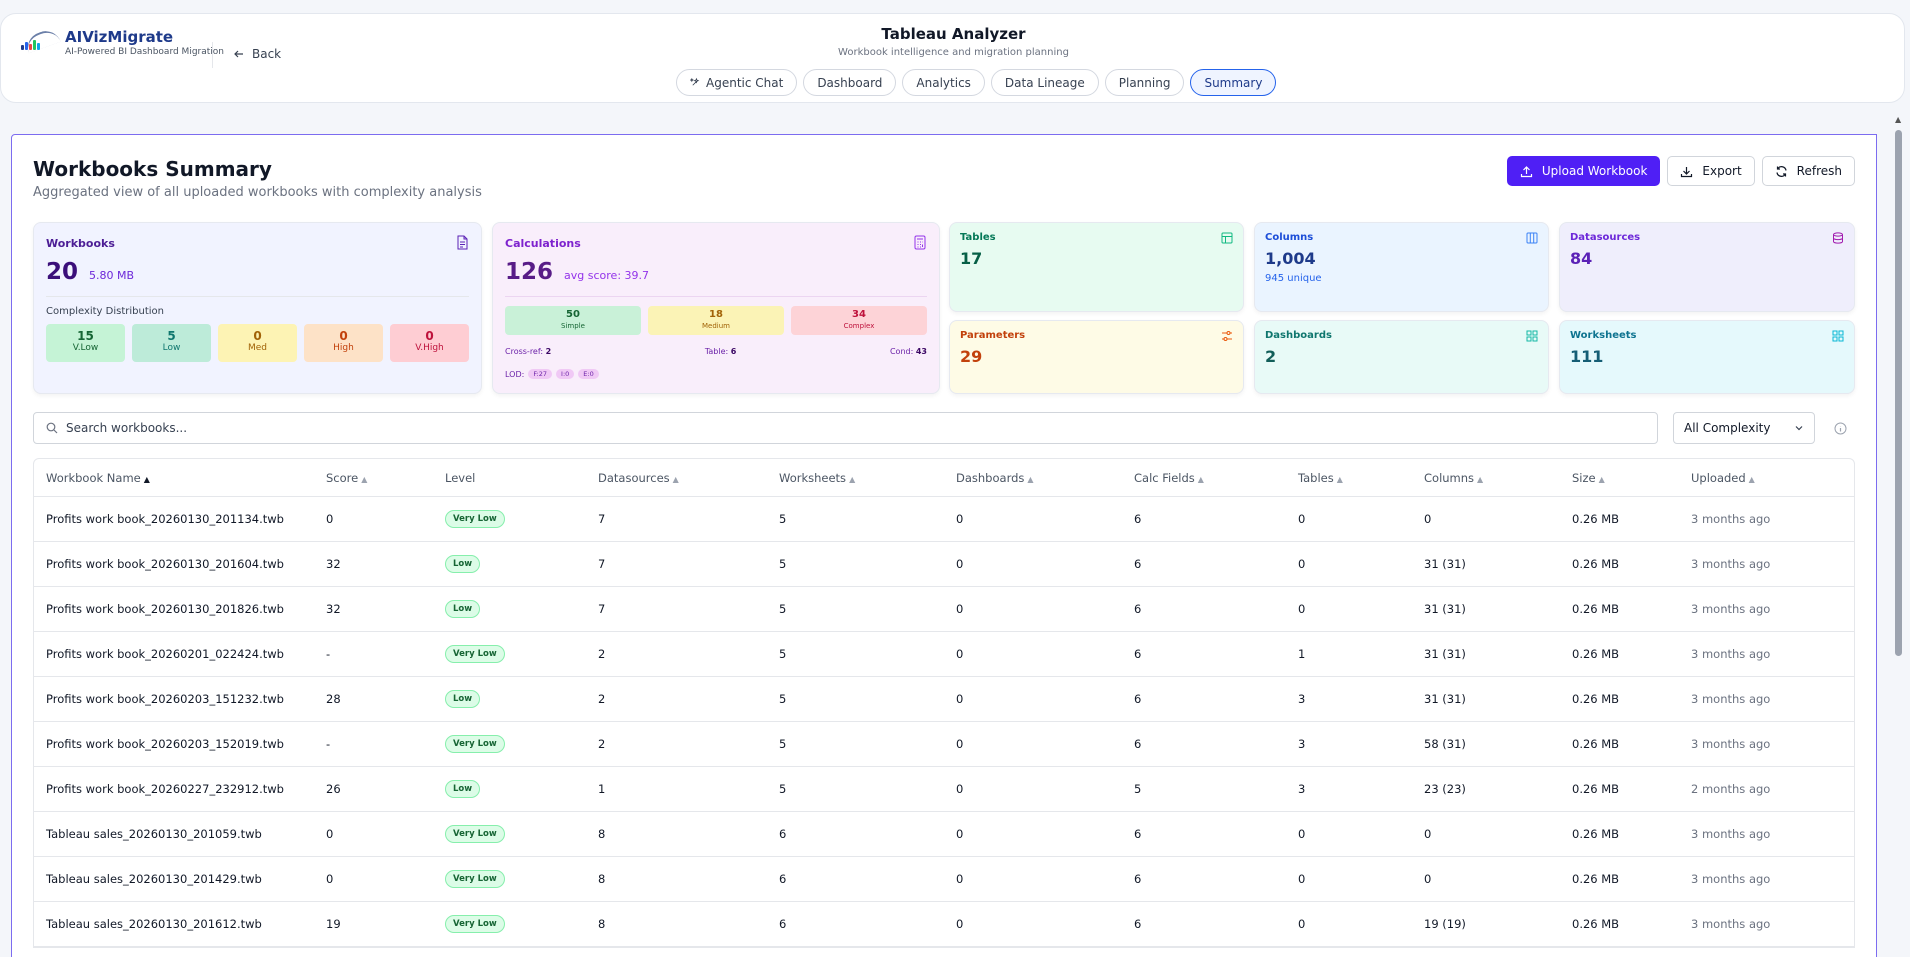 Image resolution: width=1910 pixels, height=957 pixels. Describe the element at coordinates (573, 320) in the screenshot. I see `calc-simple: 50 Simple` at that location.